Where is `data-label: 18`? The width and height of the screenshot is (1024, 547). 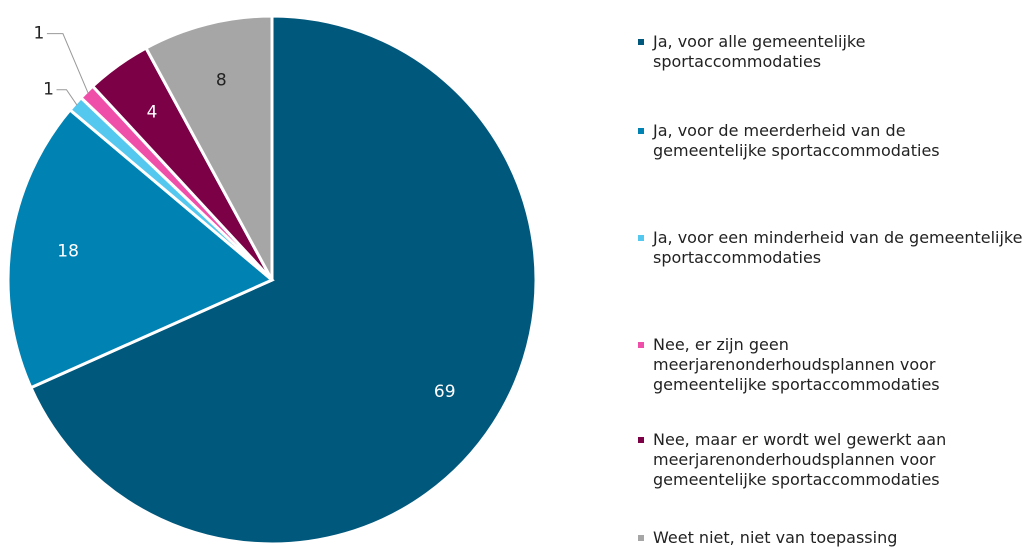
data-label: 18 is located at coordinates (68, 251).